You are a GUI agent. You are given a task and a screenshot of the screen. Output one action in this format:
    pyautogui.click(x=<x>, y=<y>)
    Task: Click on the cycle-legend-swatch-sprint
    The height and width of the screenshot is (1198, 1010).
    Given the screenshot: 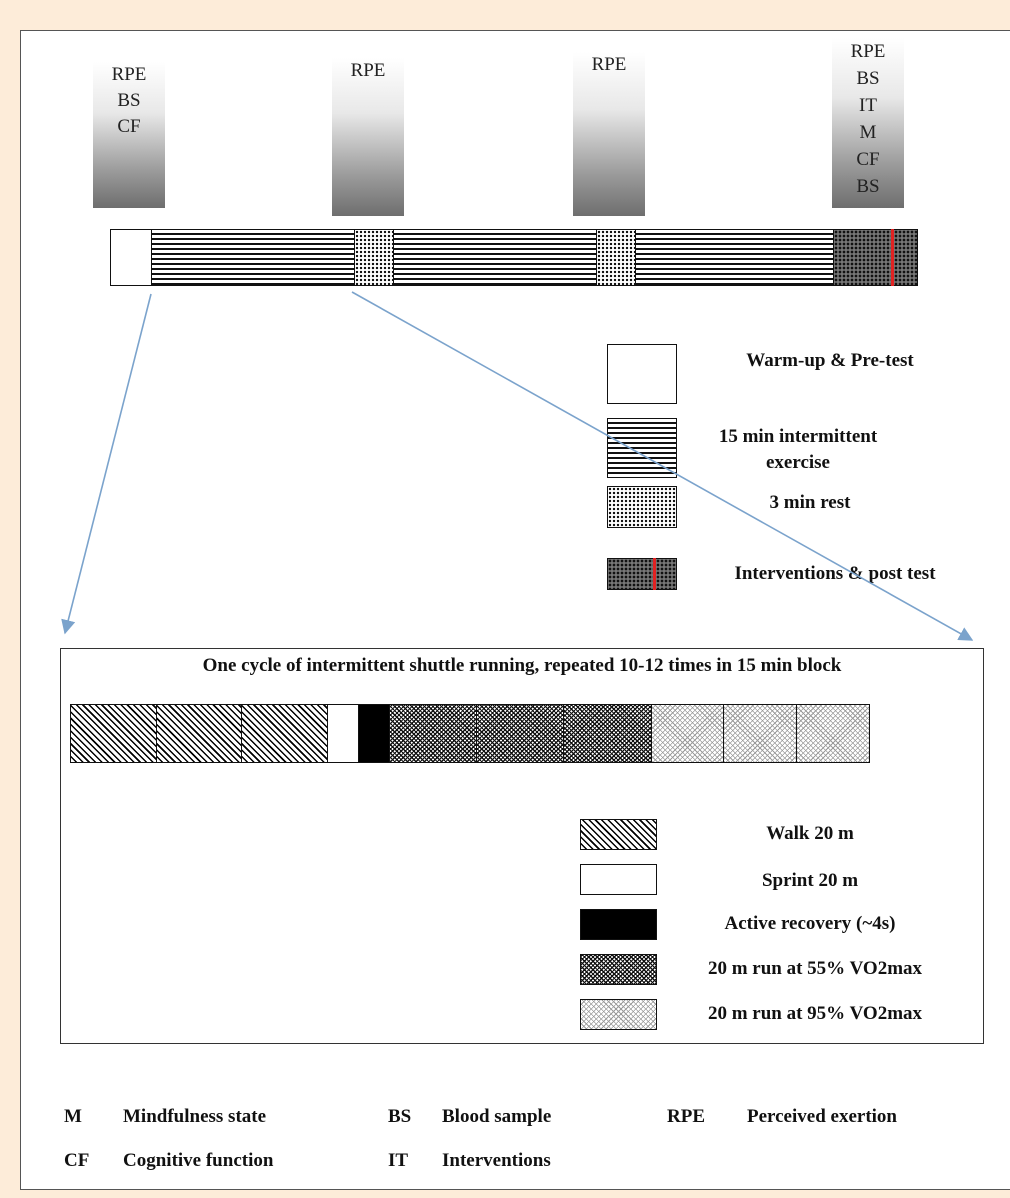 What is the action you would take?
    pyautogui.click(x=618, y=879)
    